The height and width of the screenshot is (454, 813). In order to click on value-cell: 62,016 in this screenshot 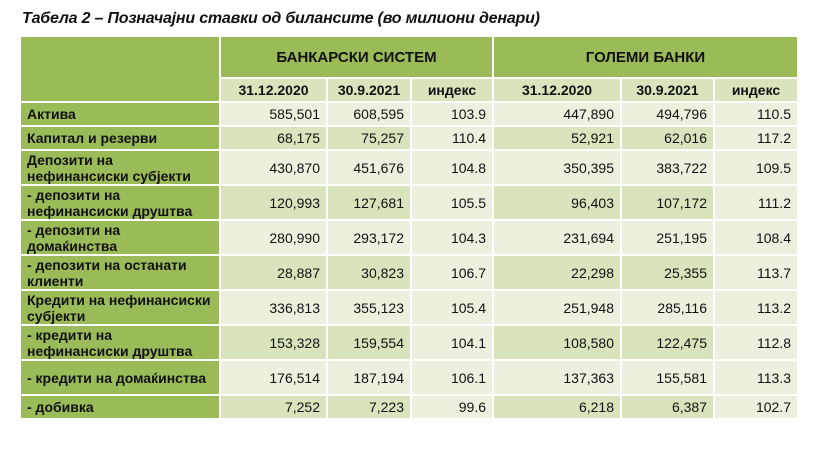, I will do `click(667, 138)`.